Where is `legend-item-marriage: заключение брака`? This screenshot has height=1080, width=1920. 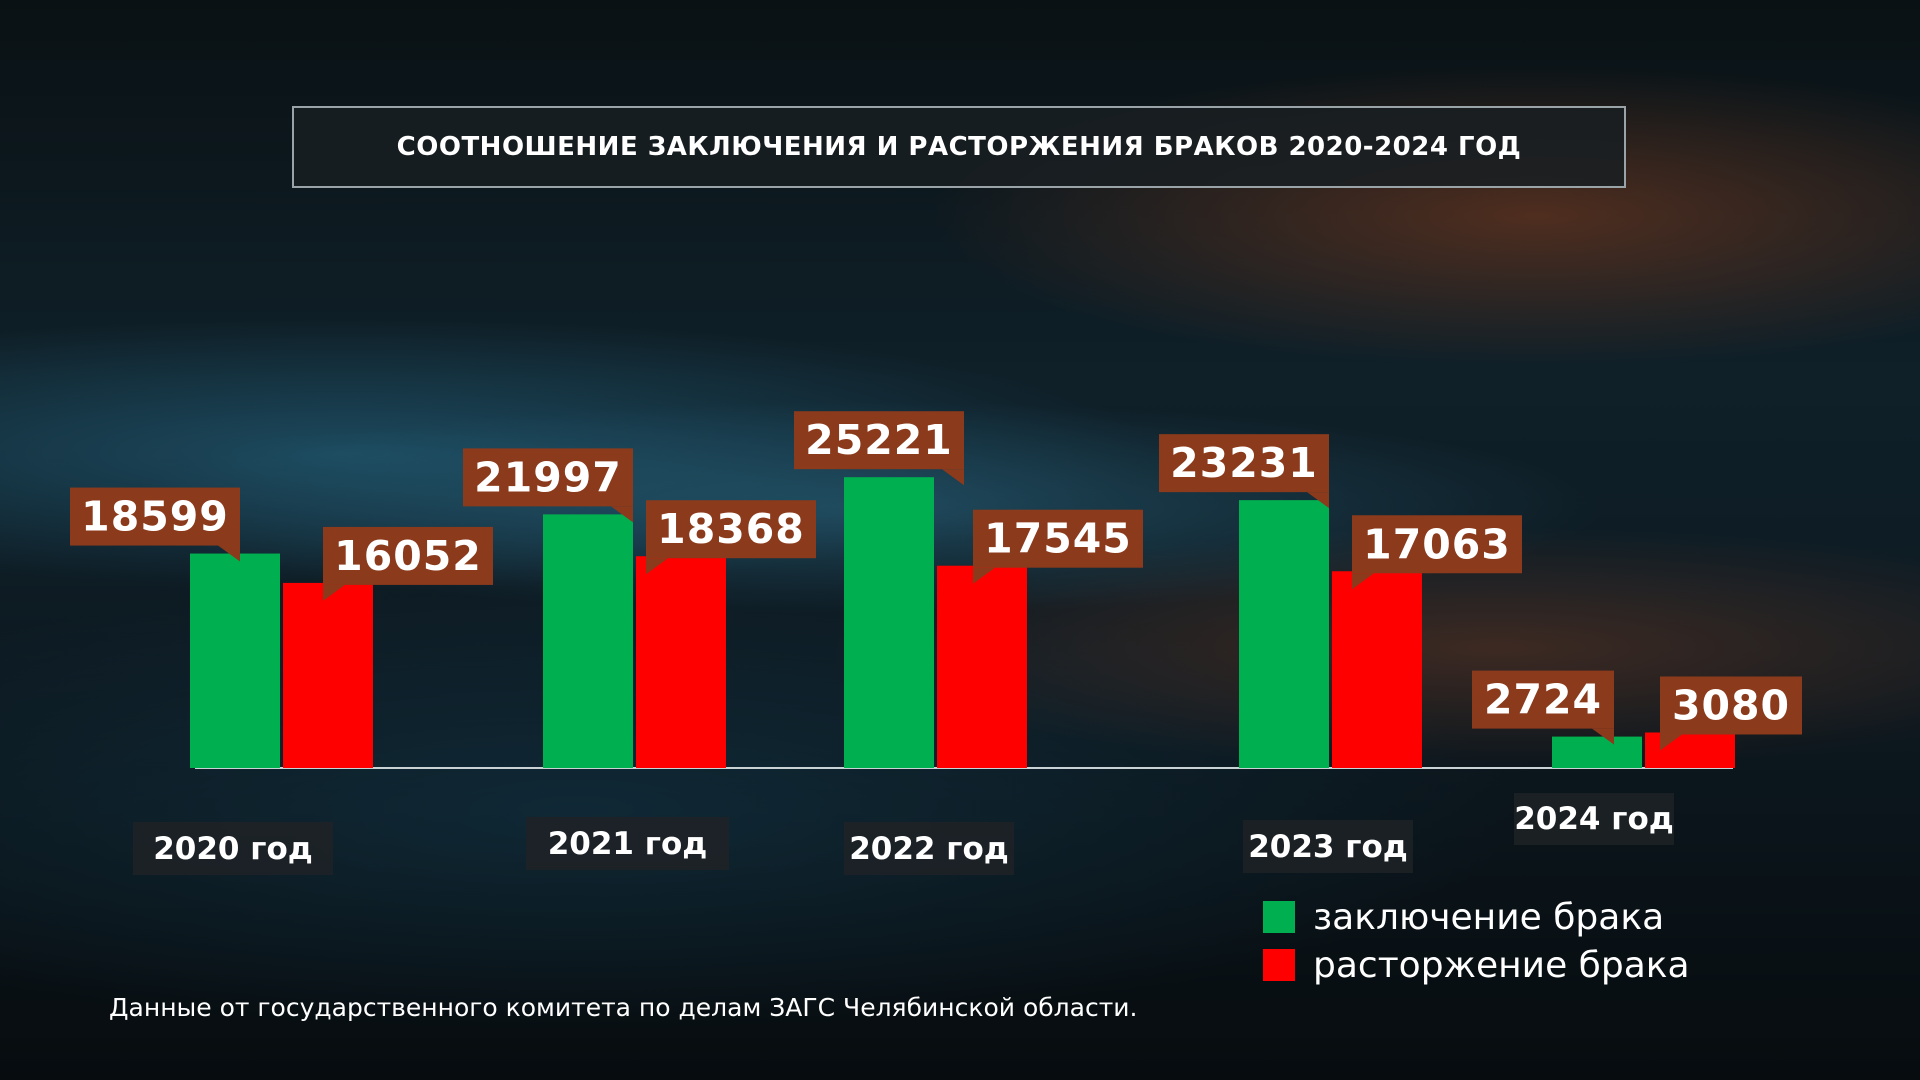 legend-item-marriage: заключение брака is located at coordinates (1476, 917).